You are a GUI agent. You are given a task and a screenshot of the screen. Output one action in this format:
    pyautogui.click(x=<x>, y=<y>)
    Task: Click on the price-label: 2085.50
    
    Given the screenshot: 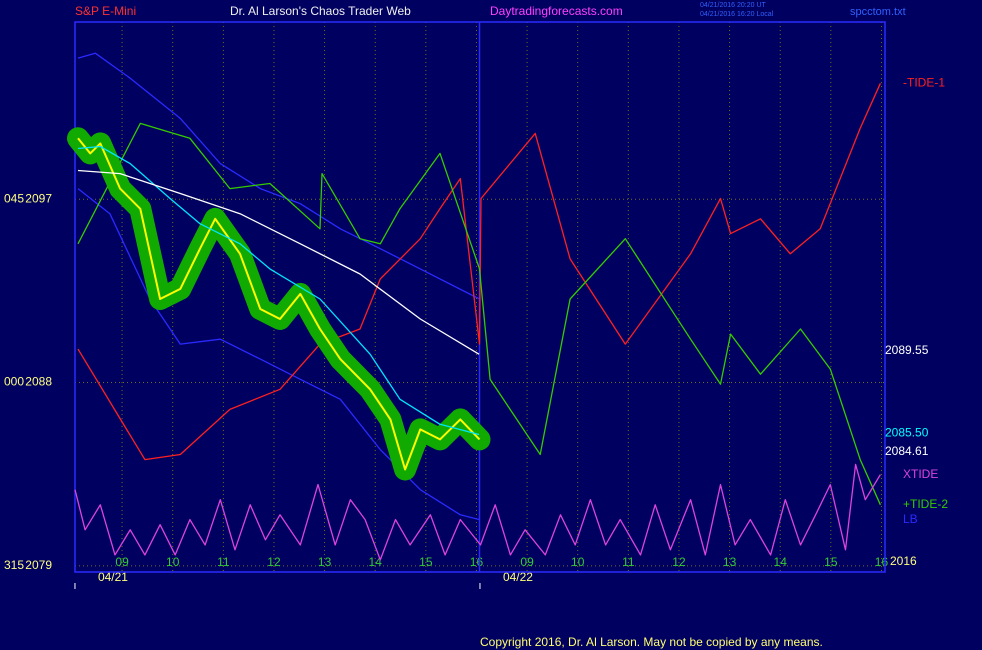 What is the action you would take?
    pyautogui.click(x=907, y=433)
    